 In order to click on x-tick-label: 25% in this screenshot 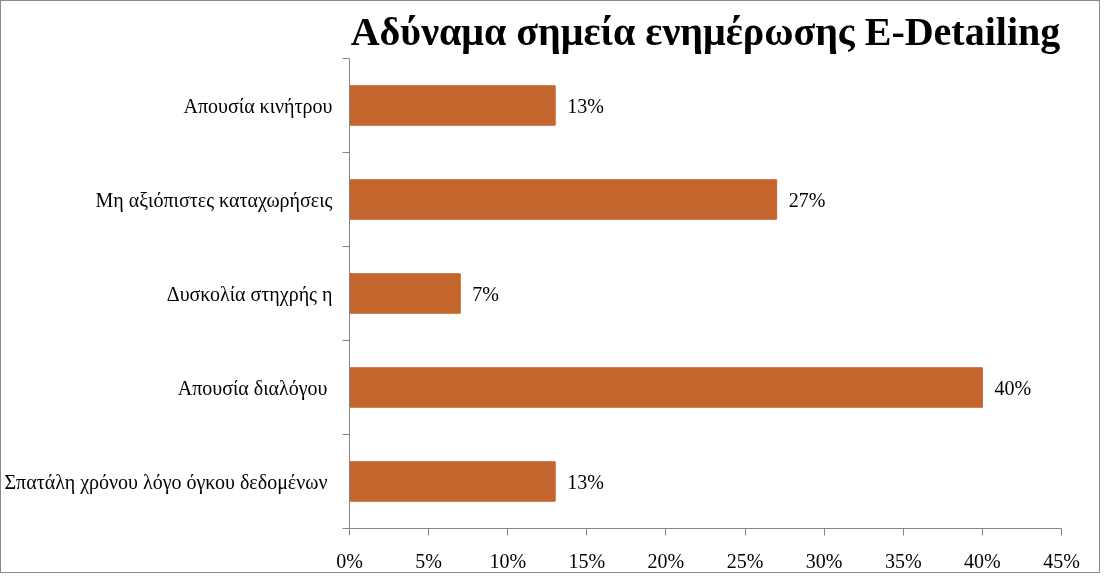, I will do `click(745, 560)`.